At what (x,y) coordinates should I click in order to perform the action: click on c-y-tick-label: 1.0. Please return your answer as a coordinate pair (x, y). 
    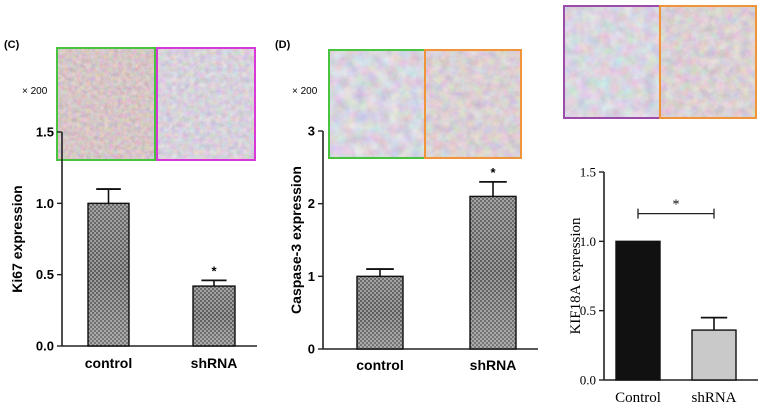
    Looking at the image, I should click on (45, 203).